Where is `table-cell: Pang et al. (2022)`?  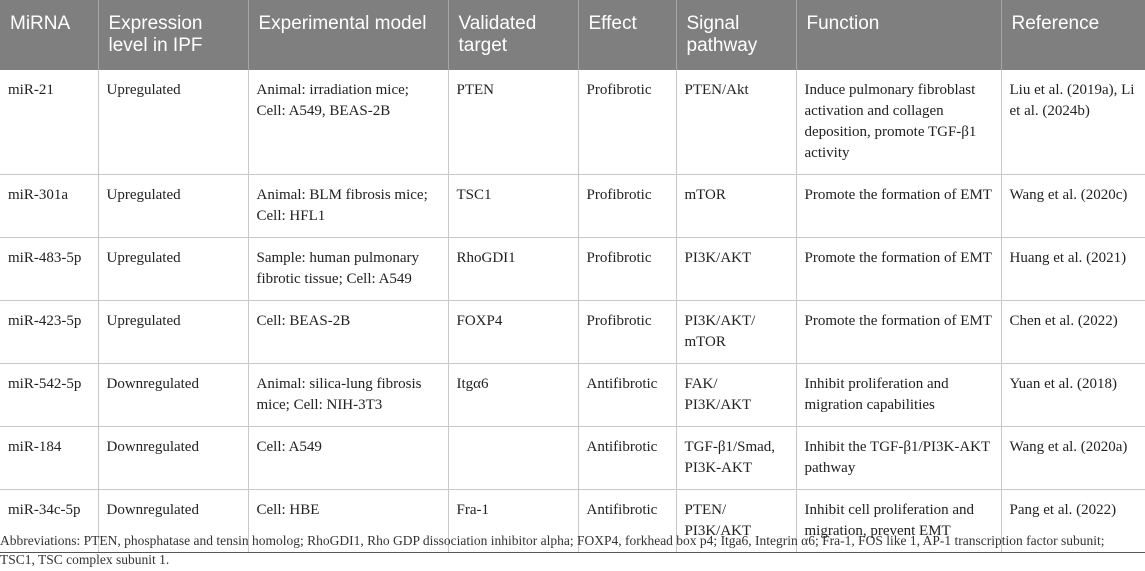 table-cell: Pang et al. (2022) is located at coordinates (1073, 521).